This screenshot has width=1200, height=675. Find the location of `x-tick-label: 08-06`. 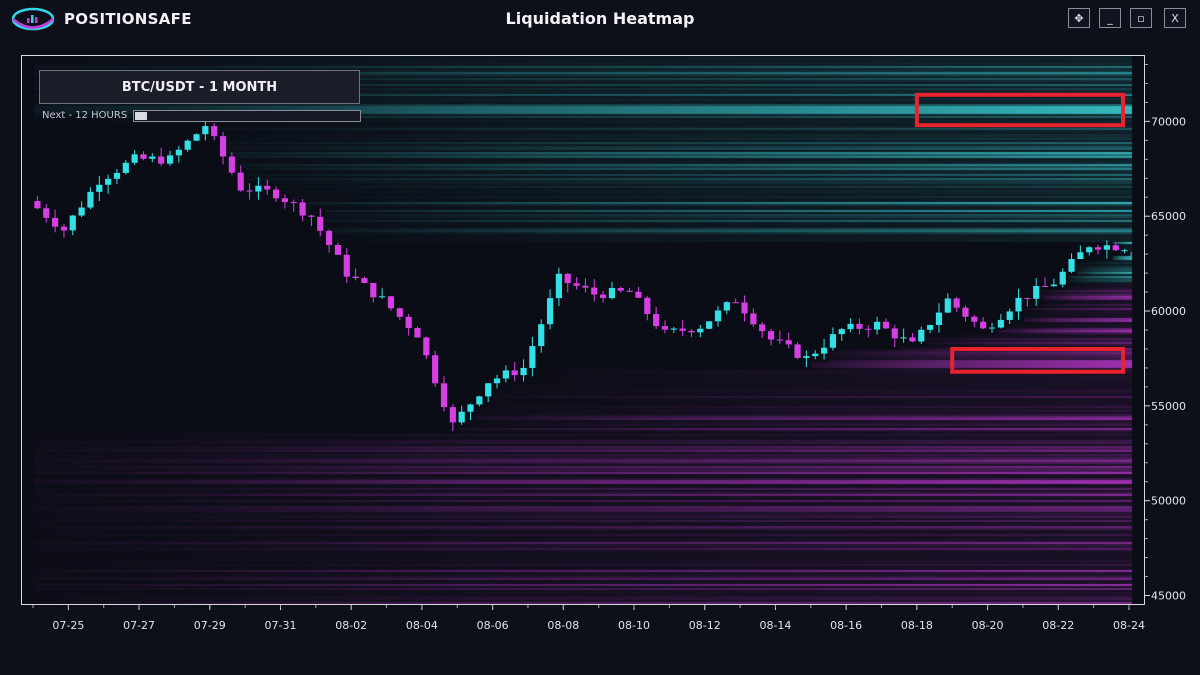

x-tick-label: 08-06 is located at coordinates (493, 625).